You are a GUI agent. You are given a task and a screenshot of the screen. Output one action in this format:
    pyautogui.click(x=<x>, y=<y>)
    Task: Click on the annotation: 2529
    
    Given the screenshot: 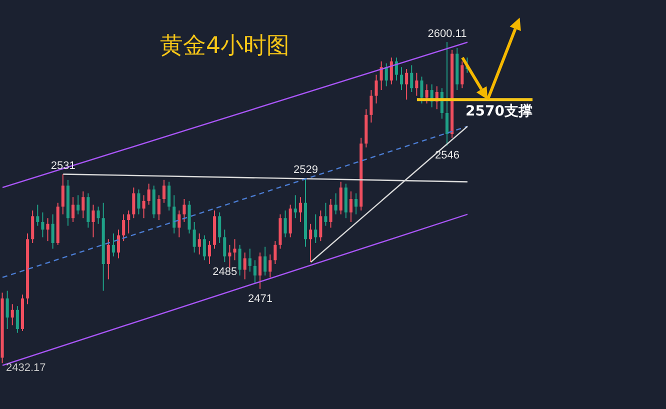 What is the action you would take?
    pyautogui.click(x=306, y=170)
    